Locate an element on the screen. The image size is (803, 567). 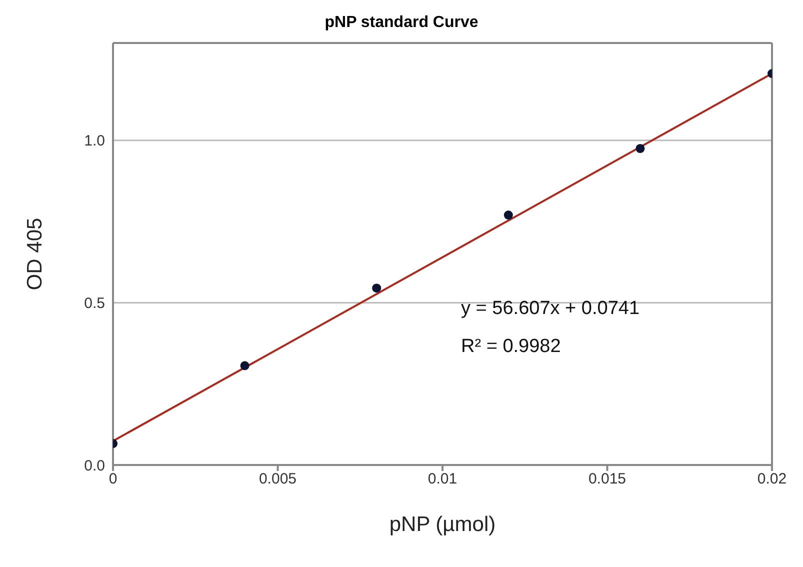
x-tick-label: 0.01 is located at coordinates (443, 479).